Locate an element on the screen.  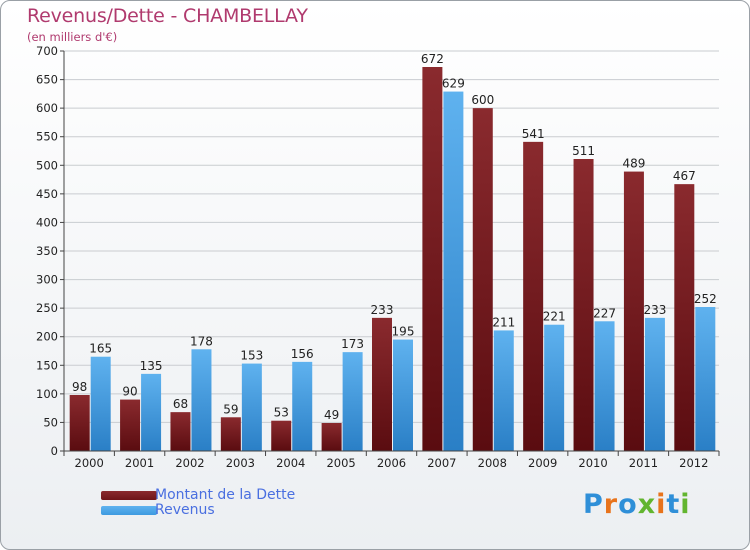
bar-revenus-2003 is located at coordinates (251, 407).